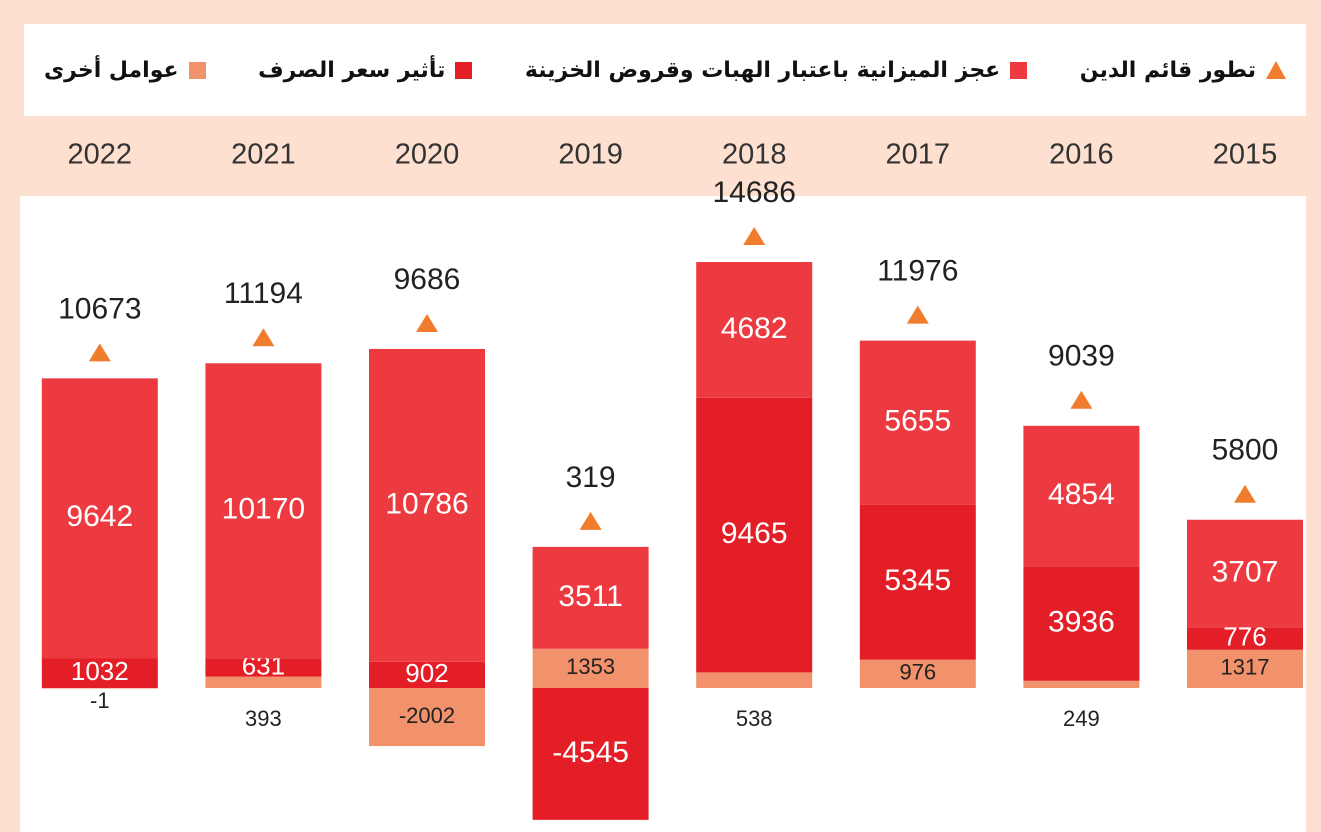 The width and height of the screenshot is (1321, 832). What do you see at coordinates (100, 155) in the screenshot?
I see `x-tick-label: 2022` at bounding box center [100, 155].